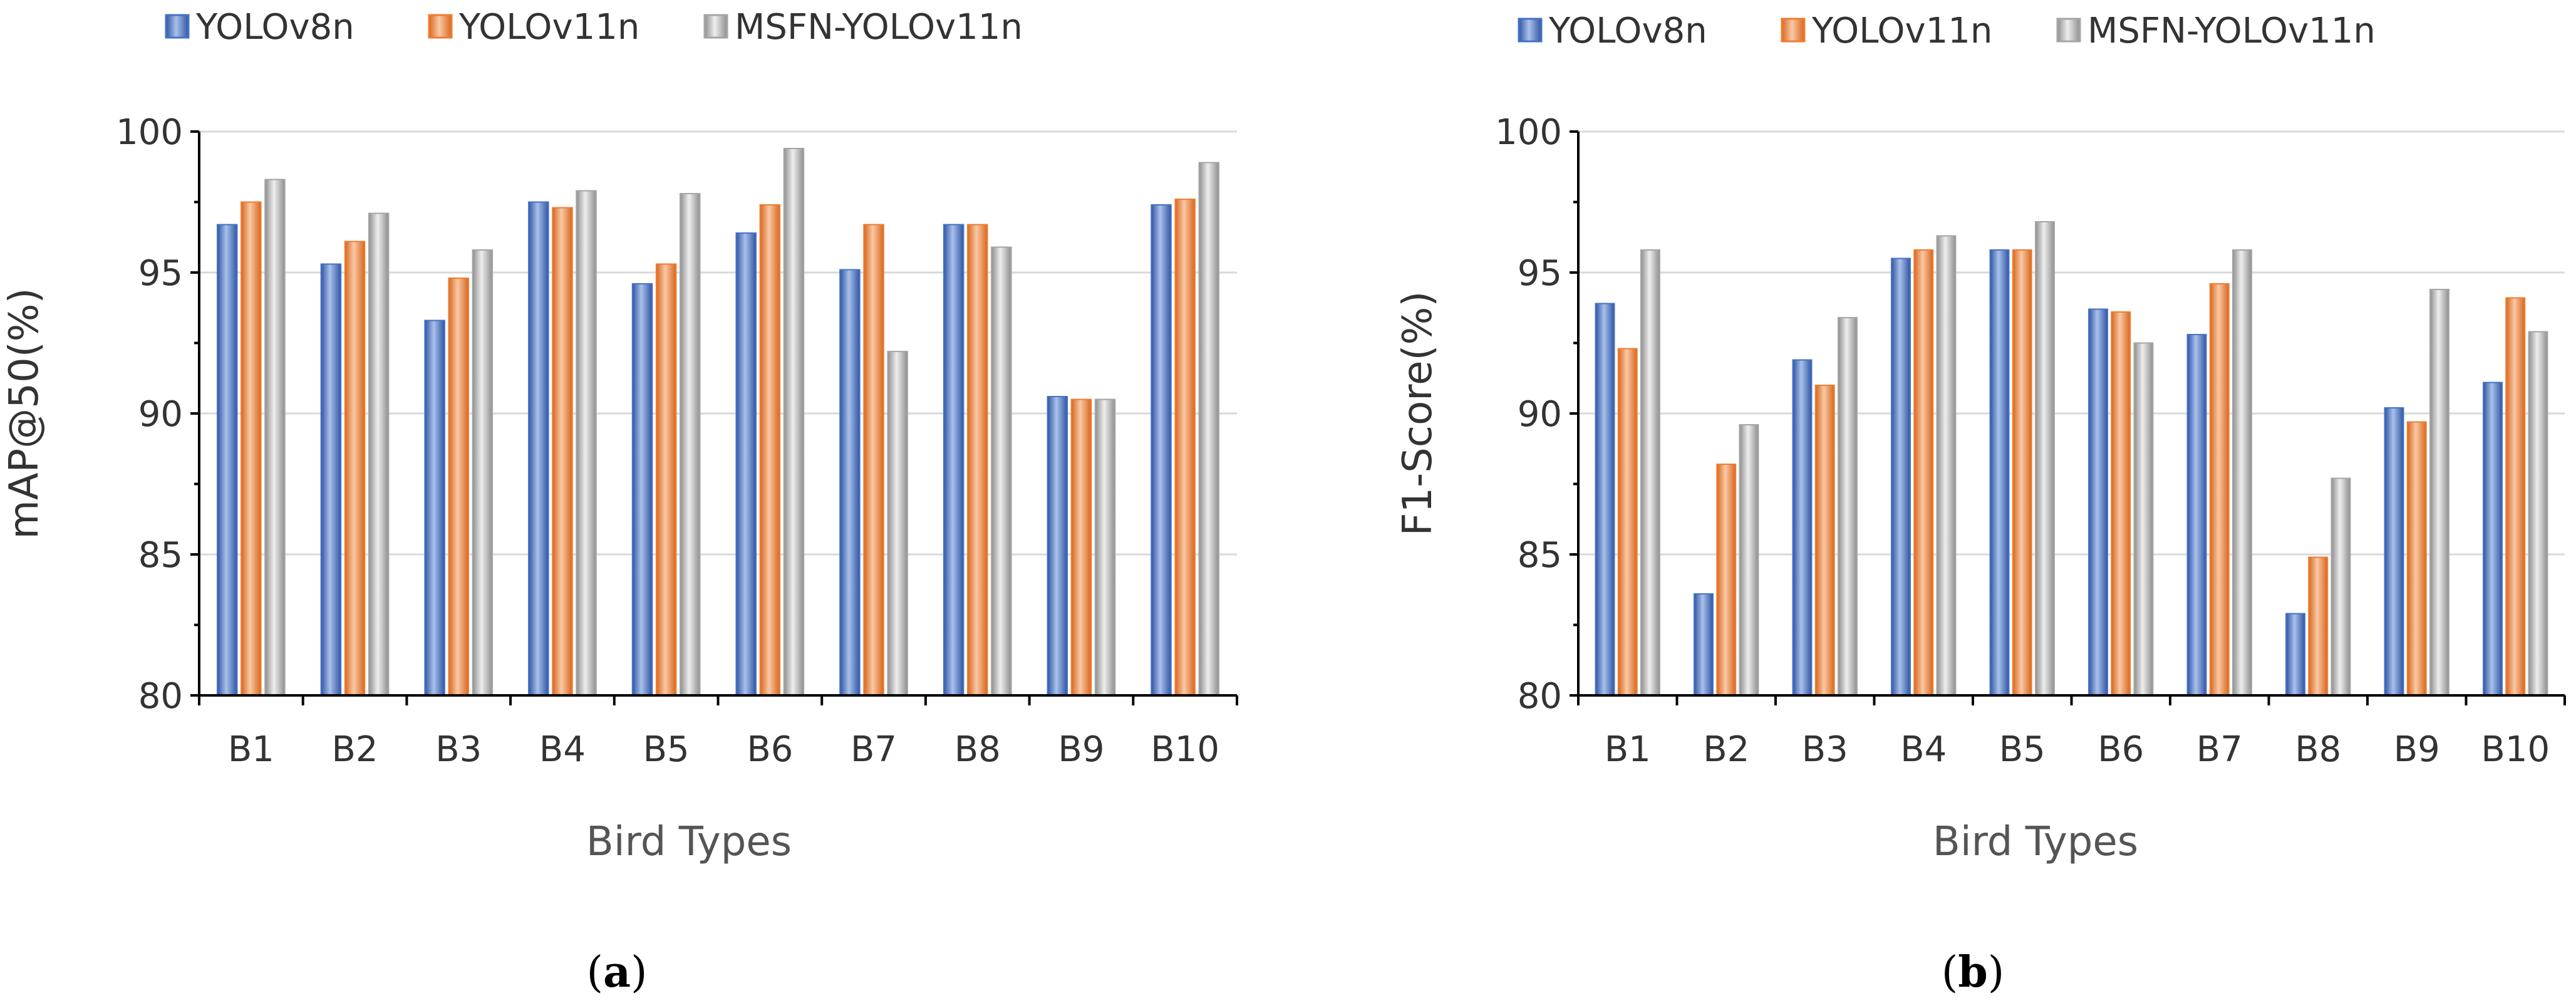 The image size is (2576, 1008). Describe the element at coordinates (1650, 472) in the screenshot. I see `bar-msfn-yolov11n-b1` at that location.